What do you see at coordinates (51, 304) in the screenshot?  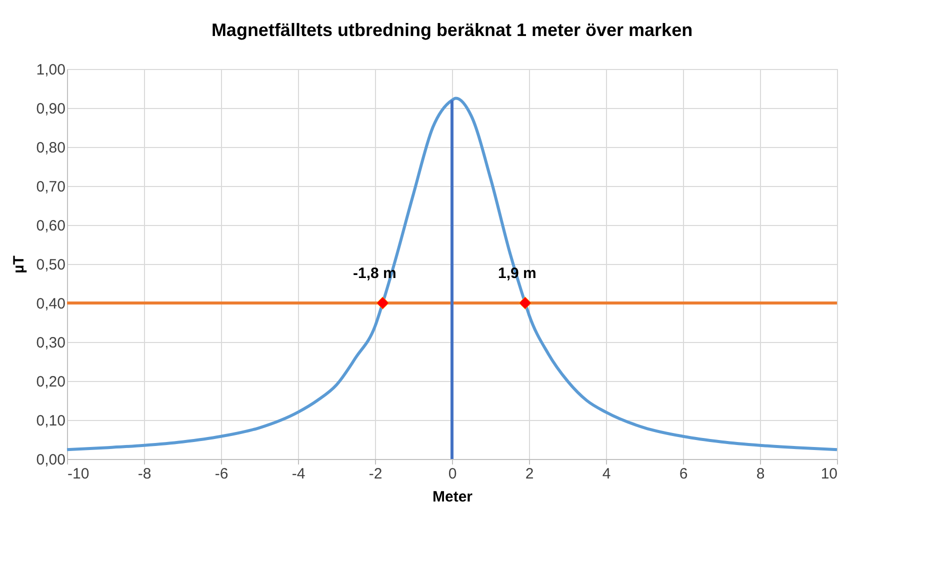 I see `y-tick-label: 0,40` at bounding box center [51, 304].